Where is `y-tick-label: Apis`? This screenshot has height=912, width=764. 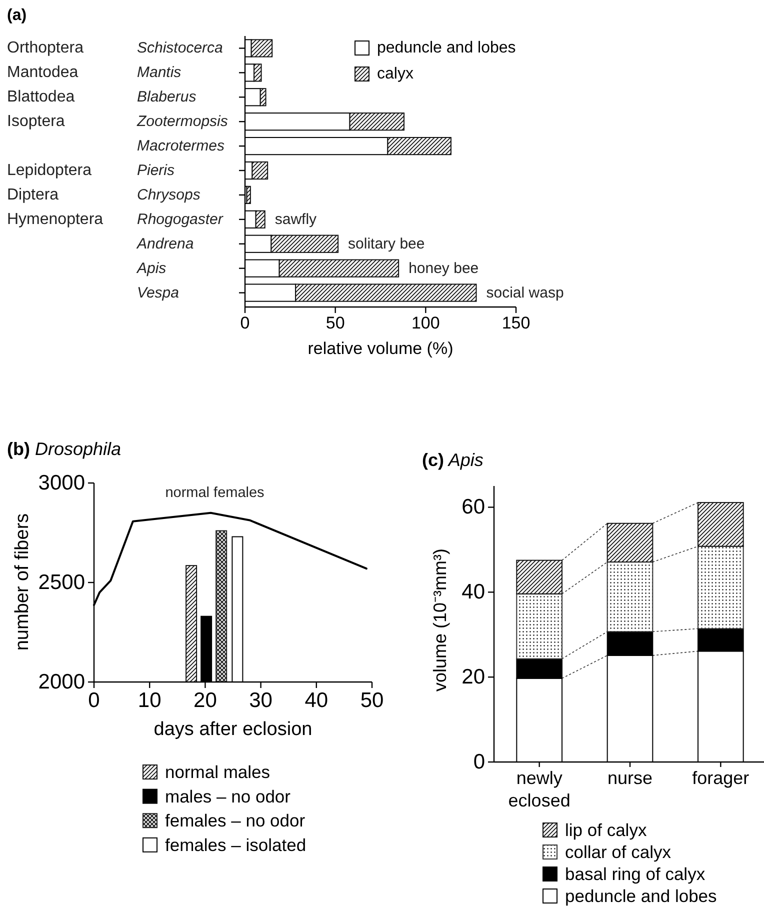
y-tick-label: Apis is located at coordinates (151, 268).